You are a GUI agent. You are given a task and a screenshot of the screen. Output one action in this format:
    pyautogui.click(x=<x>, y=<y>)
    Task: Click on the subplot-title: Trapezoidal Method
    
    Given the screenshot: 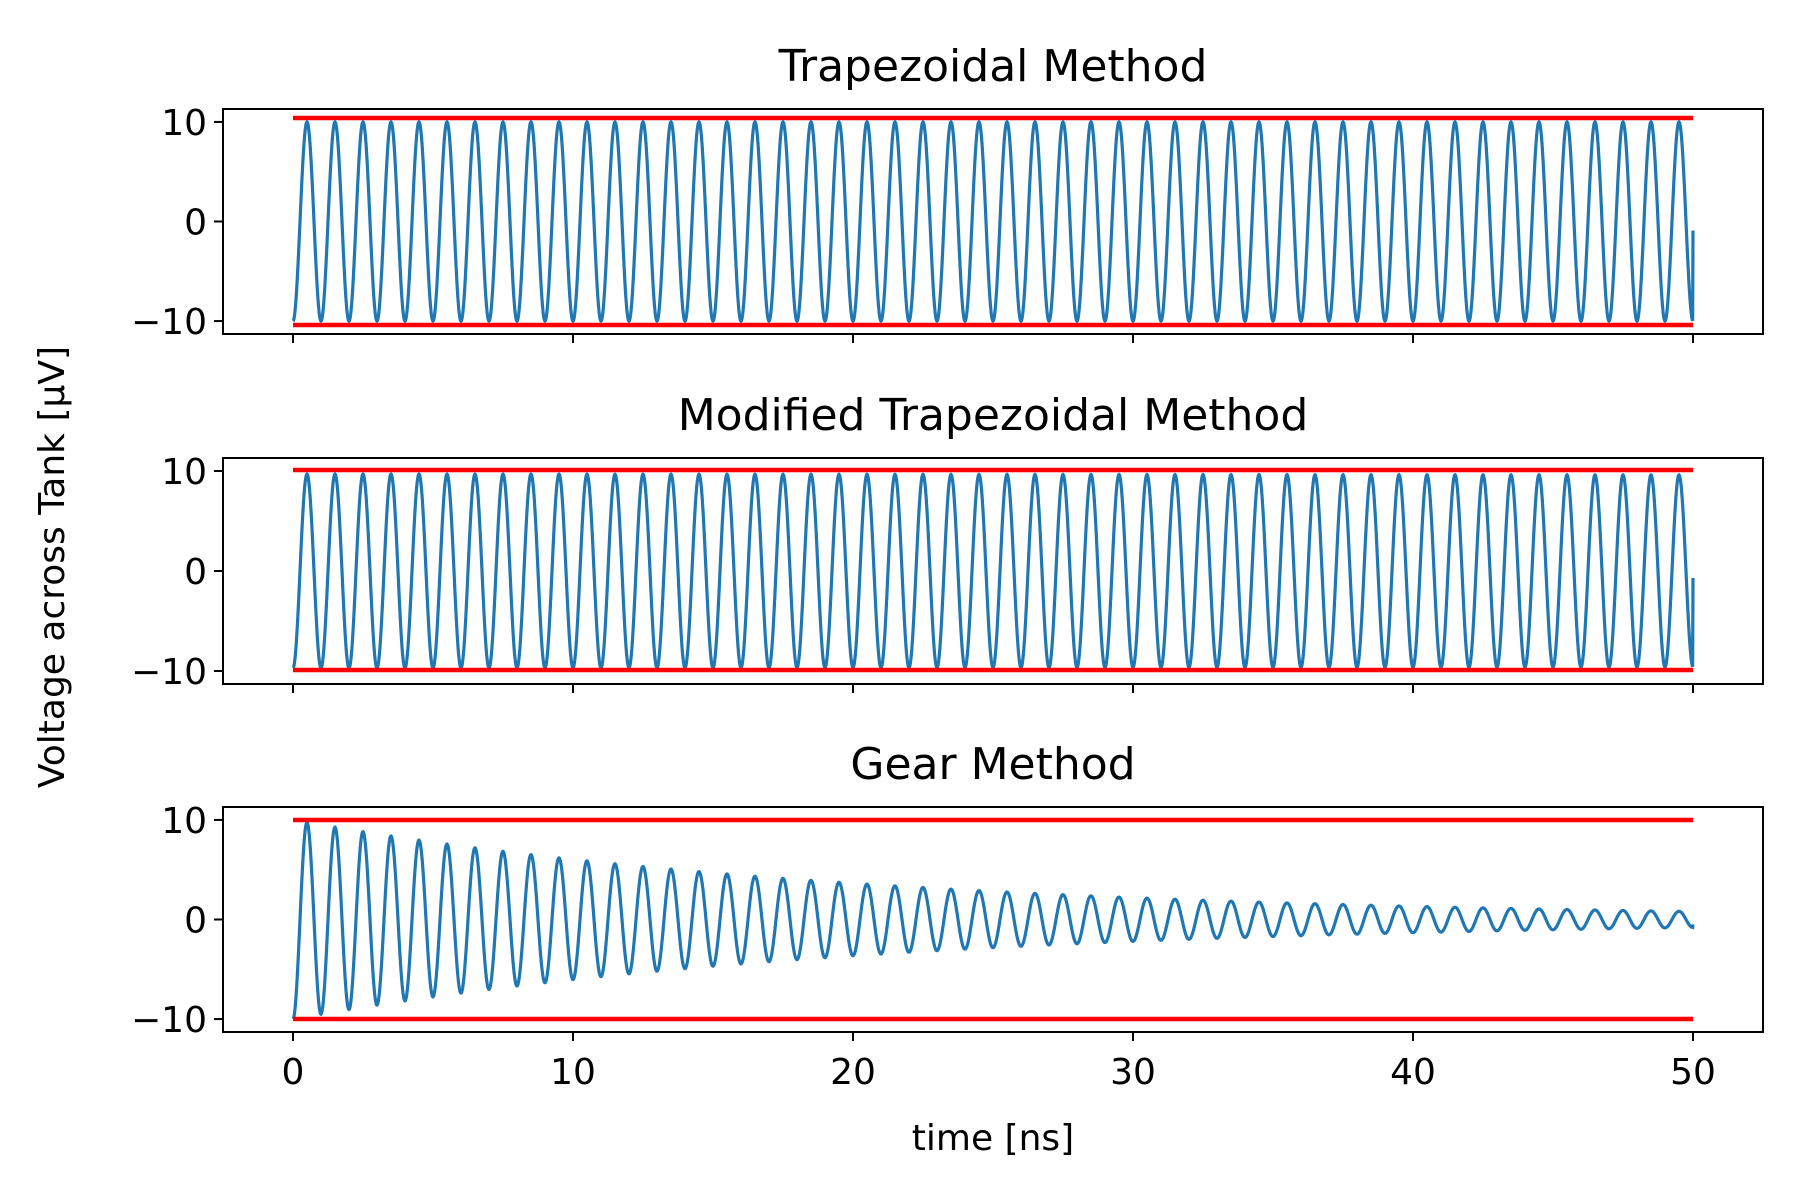 What is the action you would take?
    pyautogui.click(x=993, y=66)
    